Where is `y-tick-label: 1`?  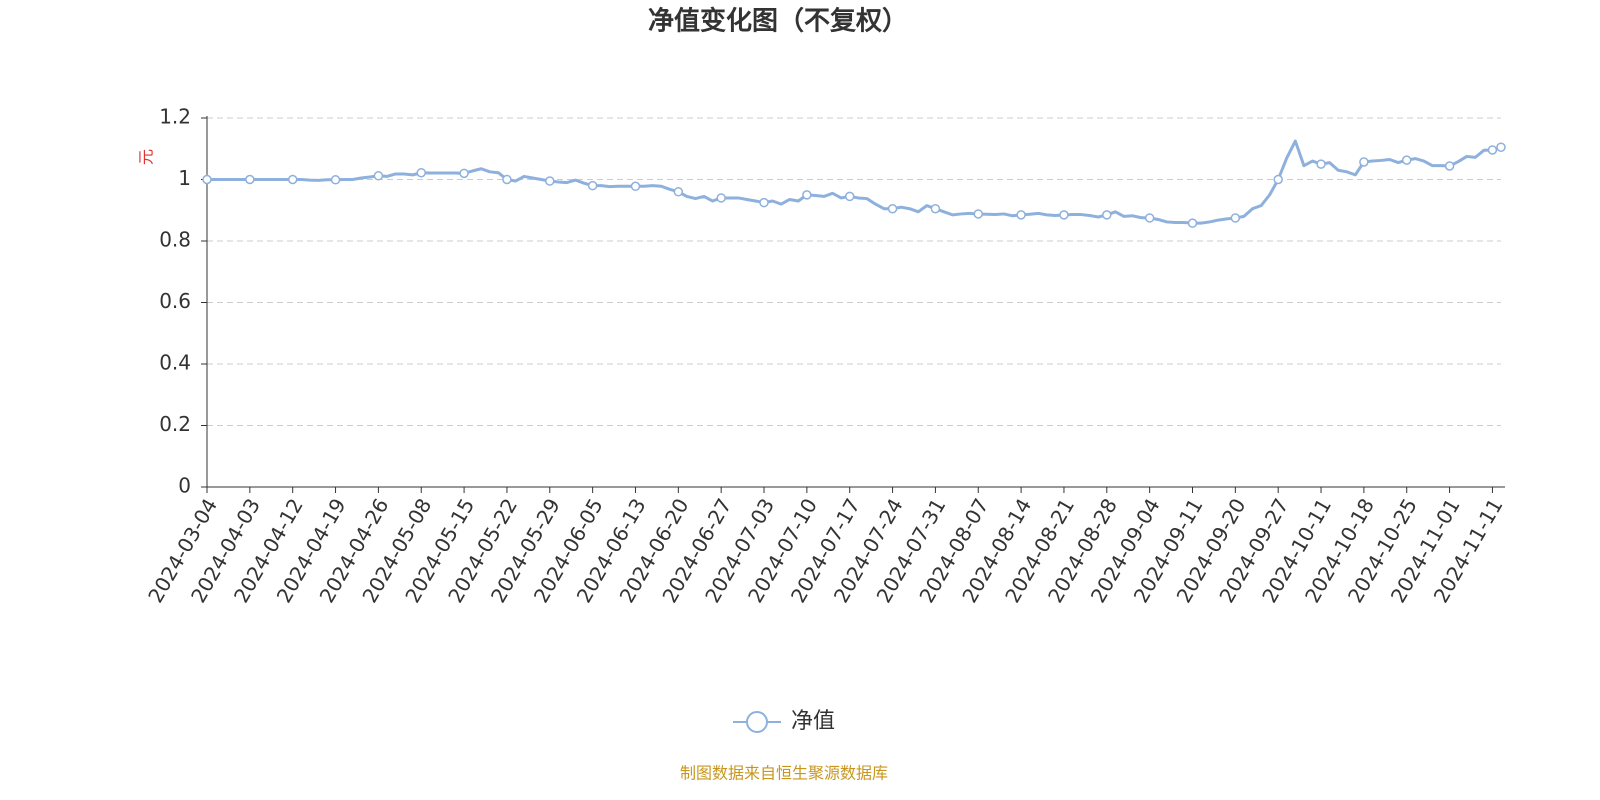 y-tick-label: 1 is located at coordinates (184, 178).